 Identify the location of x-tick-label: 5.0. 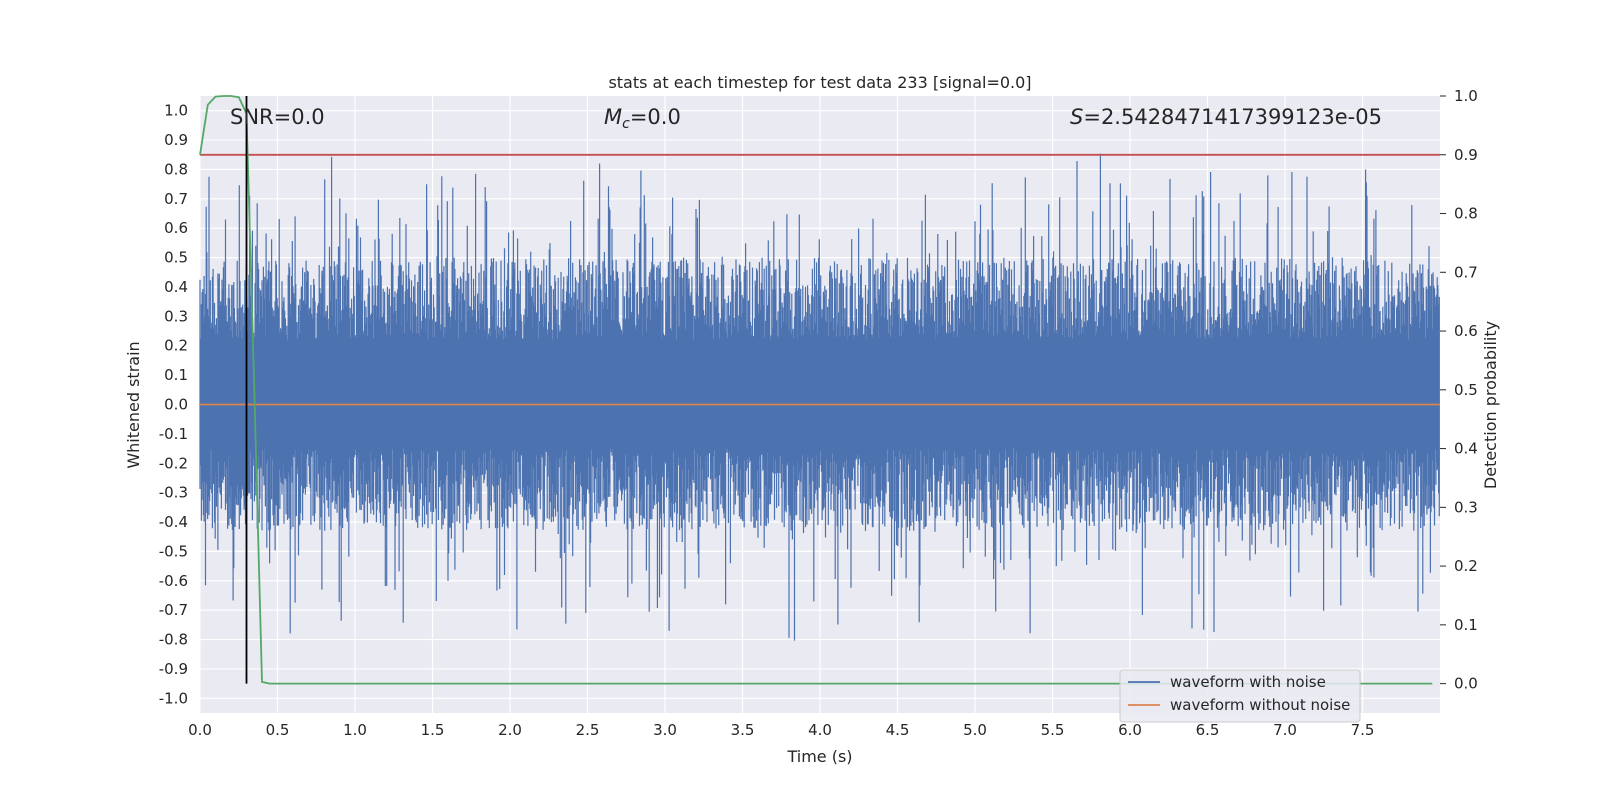
(975, 730).